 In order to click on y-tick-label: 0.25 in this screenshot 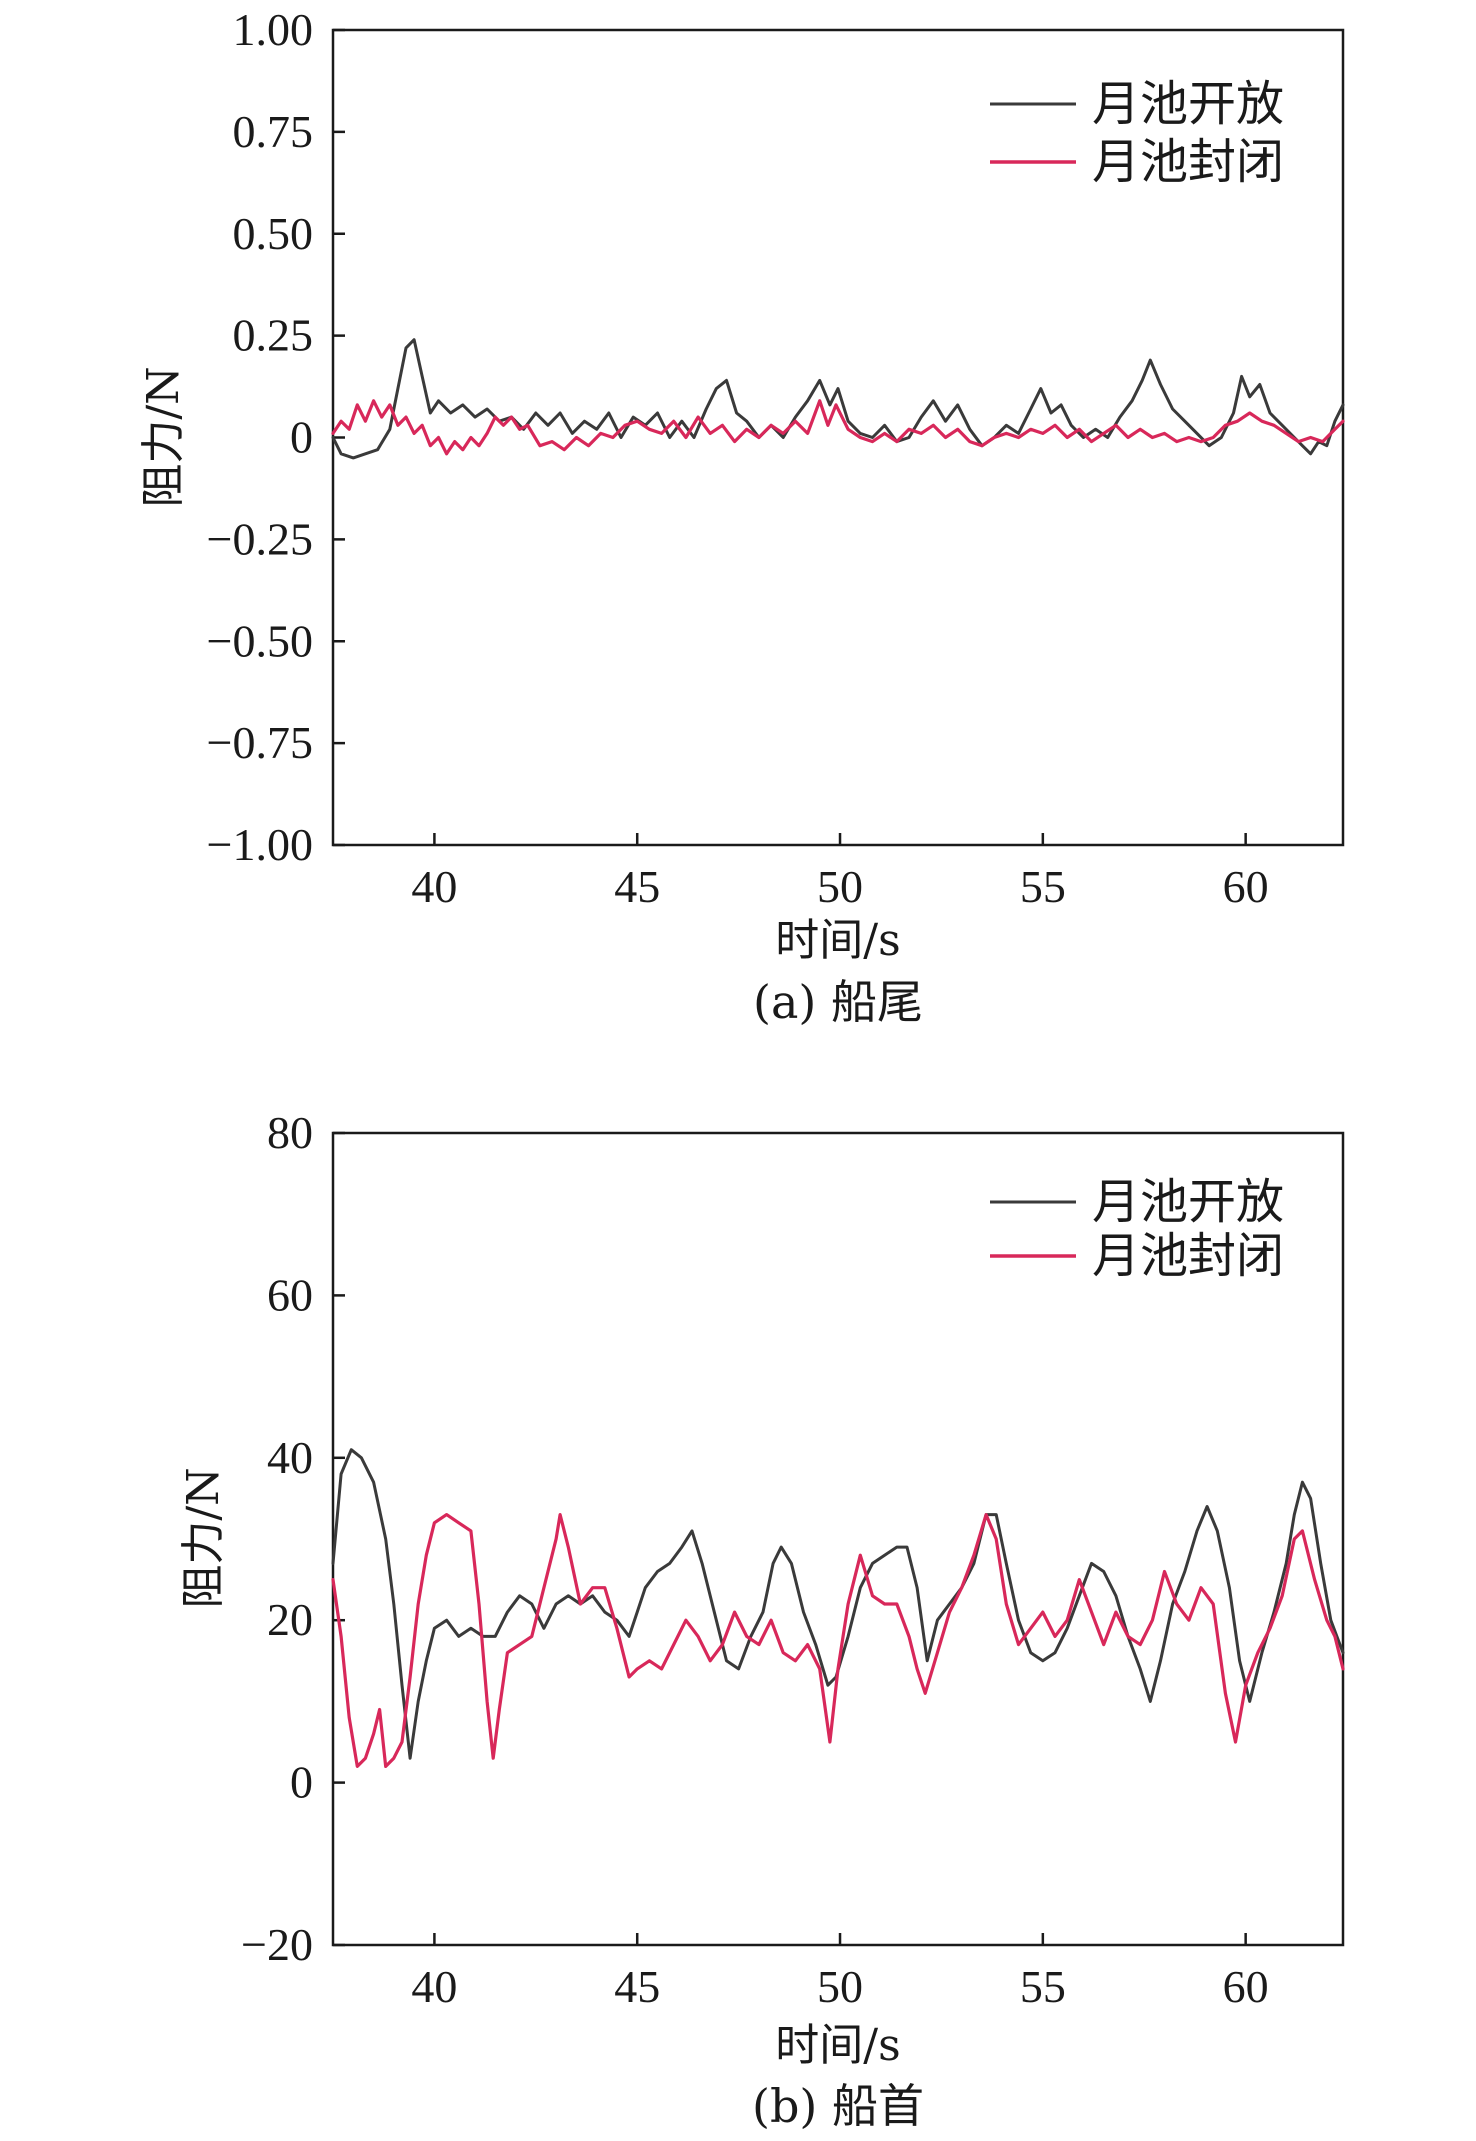, I will do `click(273, 335)`.